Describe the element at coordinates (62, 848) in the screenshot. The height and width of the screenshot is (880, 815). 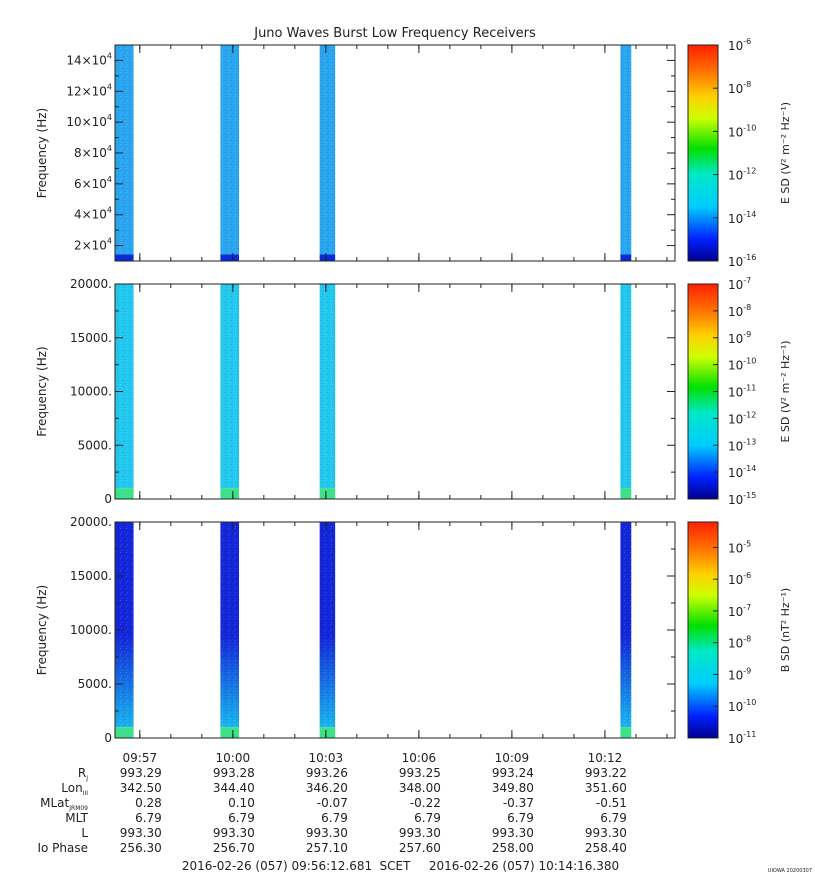
I see `ephemeris-label: Io Phase` at that location.